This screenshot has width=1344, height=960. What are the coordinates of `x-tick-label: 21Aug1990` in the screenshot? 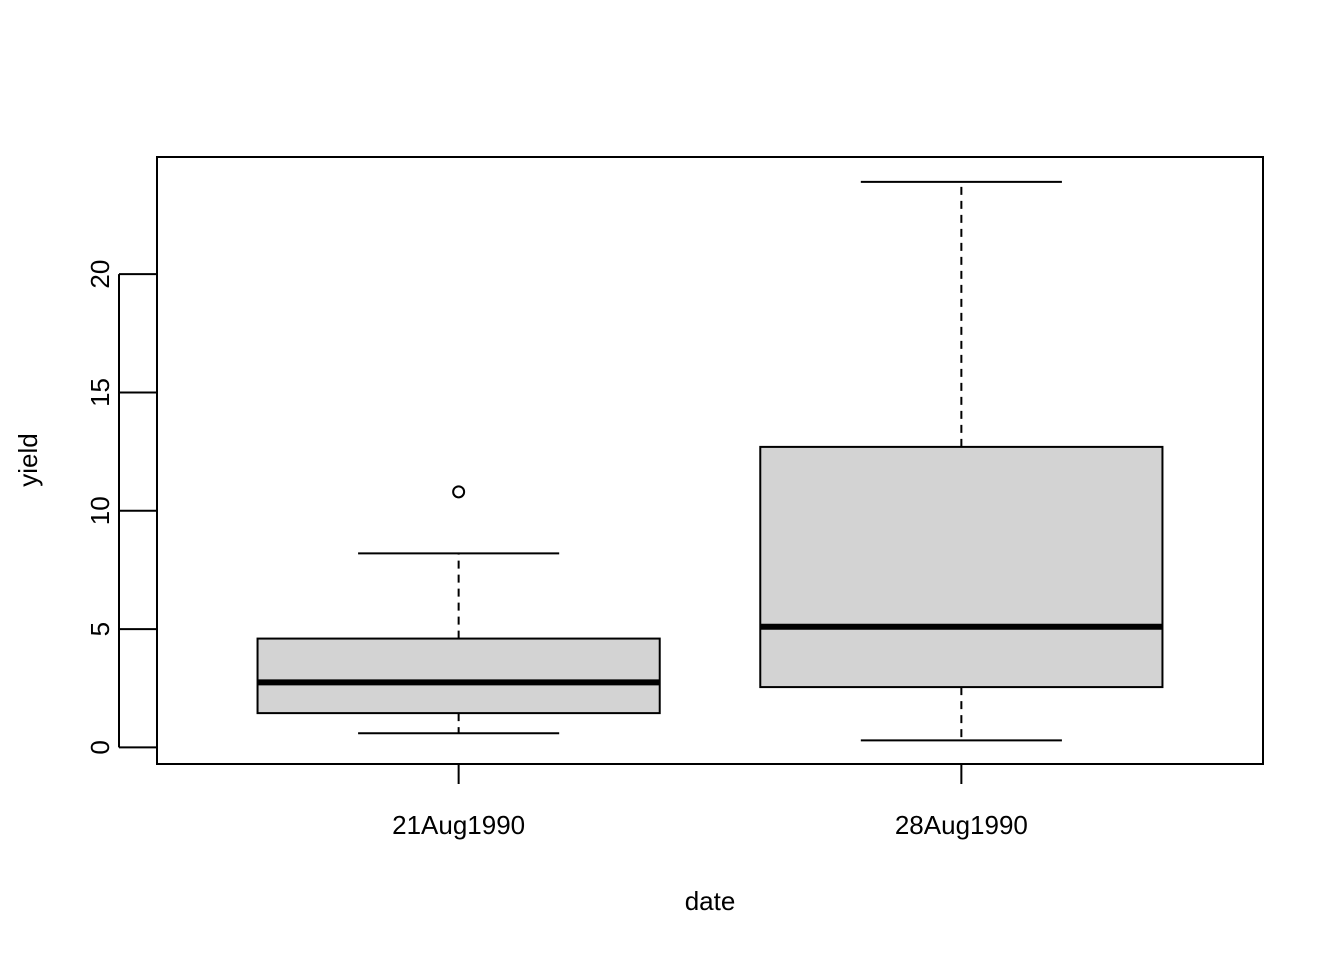 It's located at (458, 825).